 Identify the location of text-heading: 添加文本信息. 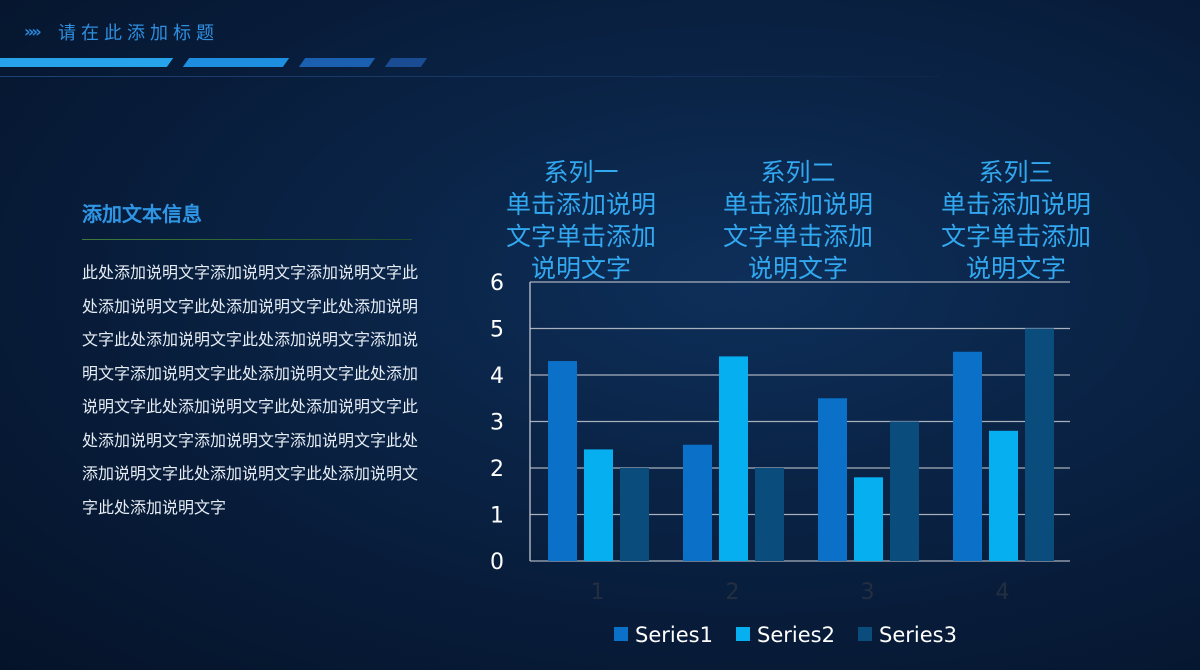
(142, 214).